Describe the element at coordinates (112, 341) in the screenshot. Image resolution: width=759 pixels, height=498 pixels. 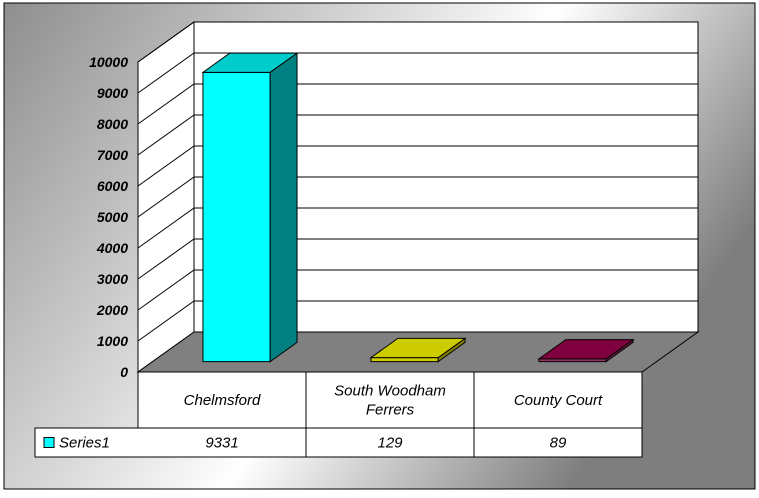
I see `y-tick-label: 1000` at that location.